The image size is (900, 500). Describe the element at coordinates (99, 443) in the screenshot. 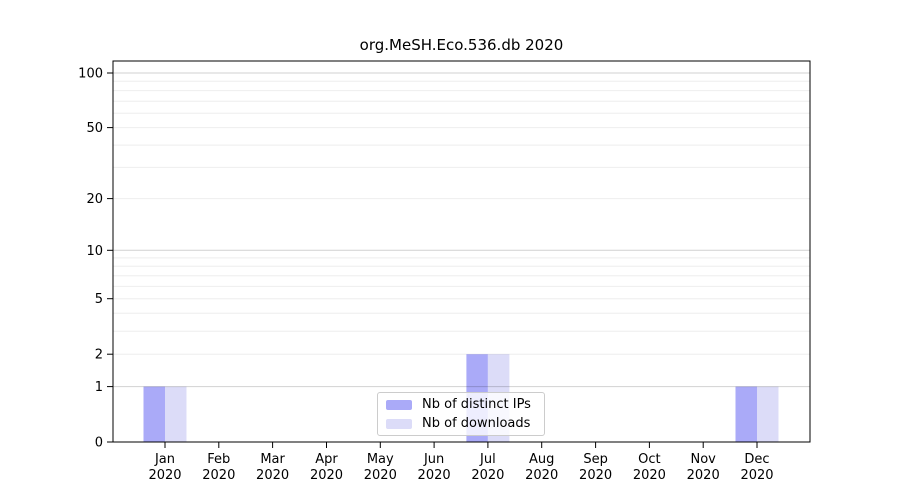

I see `y-tick-label: 0` at that location.